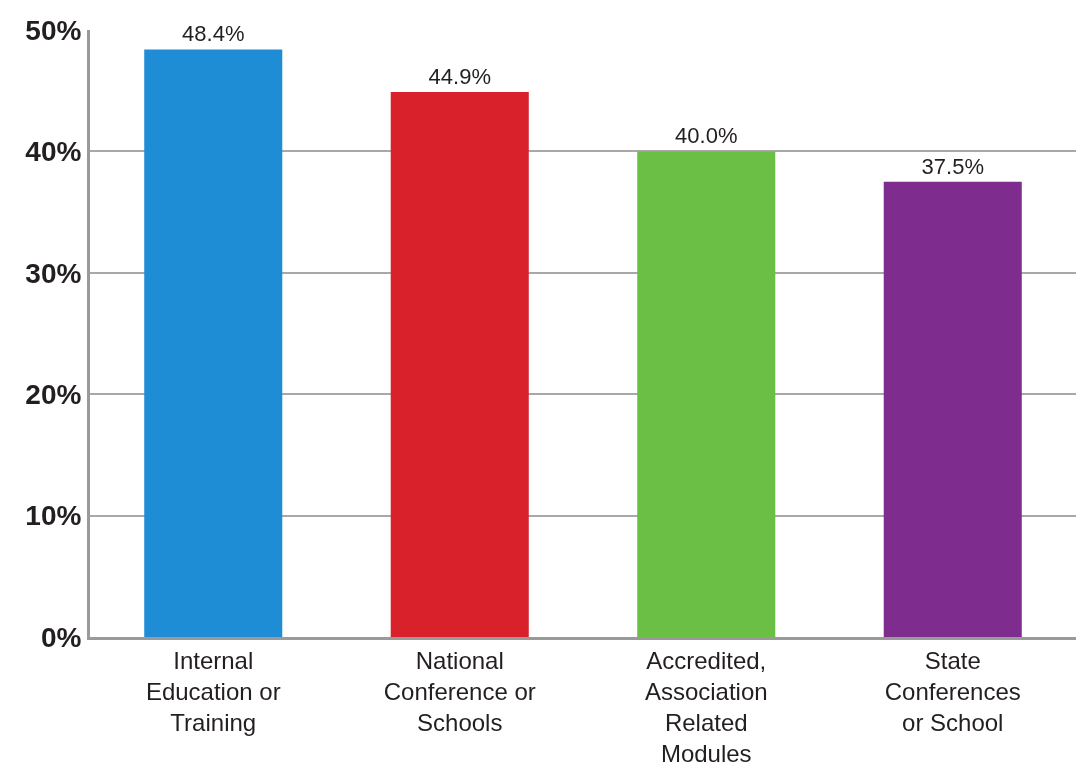  I want to click on y-tick-label: 20%, so click(53, 394).